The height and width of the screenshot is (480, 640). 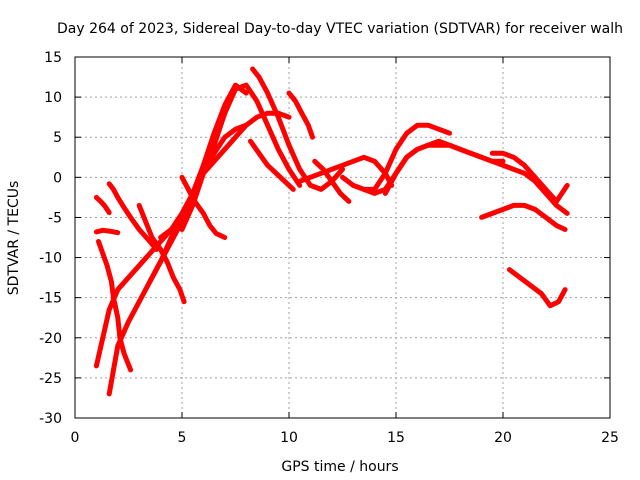 What do you see at coordinates (50, 339) in the screenshot?
I see `y-tick-label: -20` at bounding box center [50, 339].